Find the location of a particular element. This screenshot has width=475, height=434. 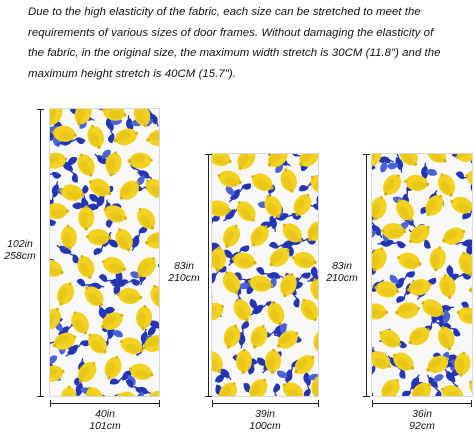

curtain-panel-narrow is located at coordinates (422, 275).